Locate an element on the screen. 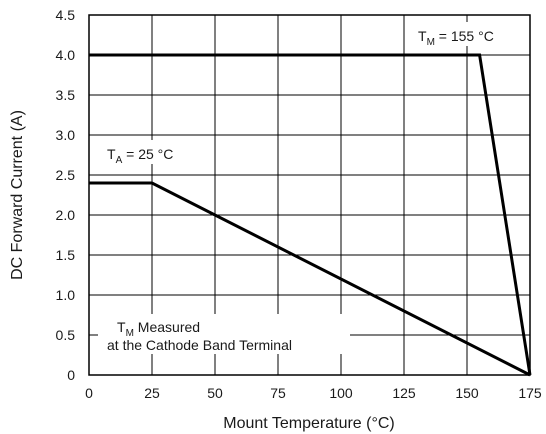 This screenshot has height=434, width=546. y-tick-label: 3.0 is located at coordinates (66, 135).